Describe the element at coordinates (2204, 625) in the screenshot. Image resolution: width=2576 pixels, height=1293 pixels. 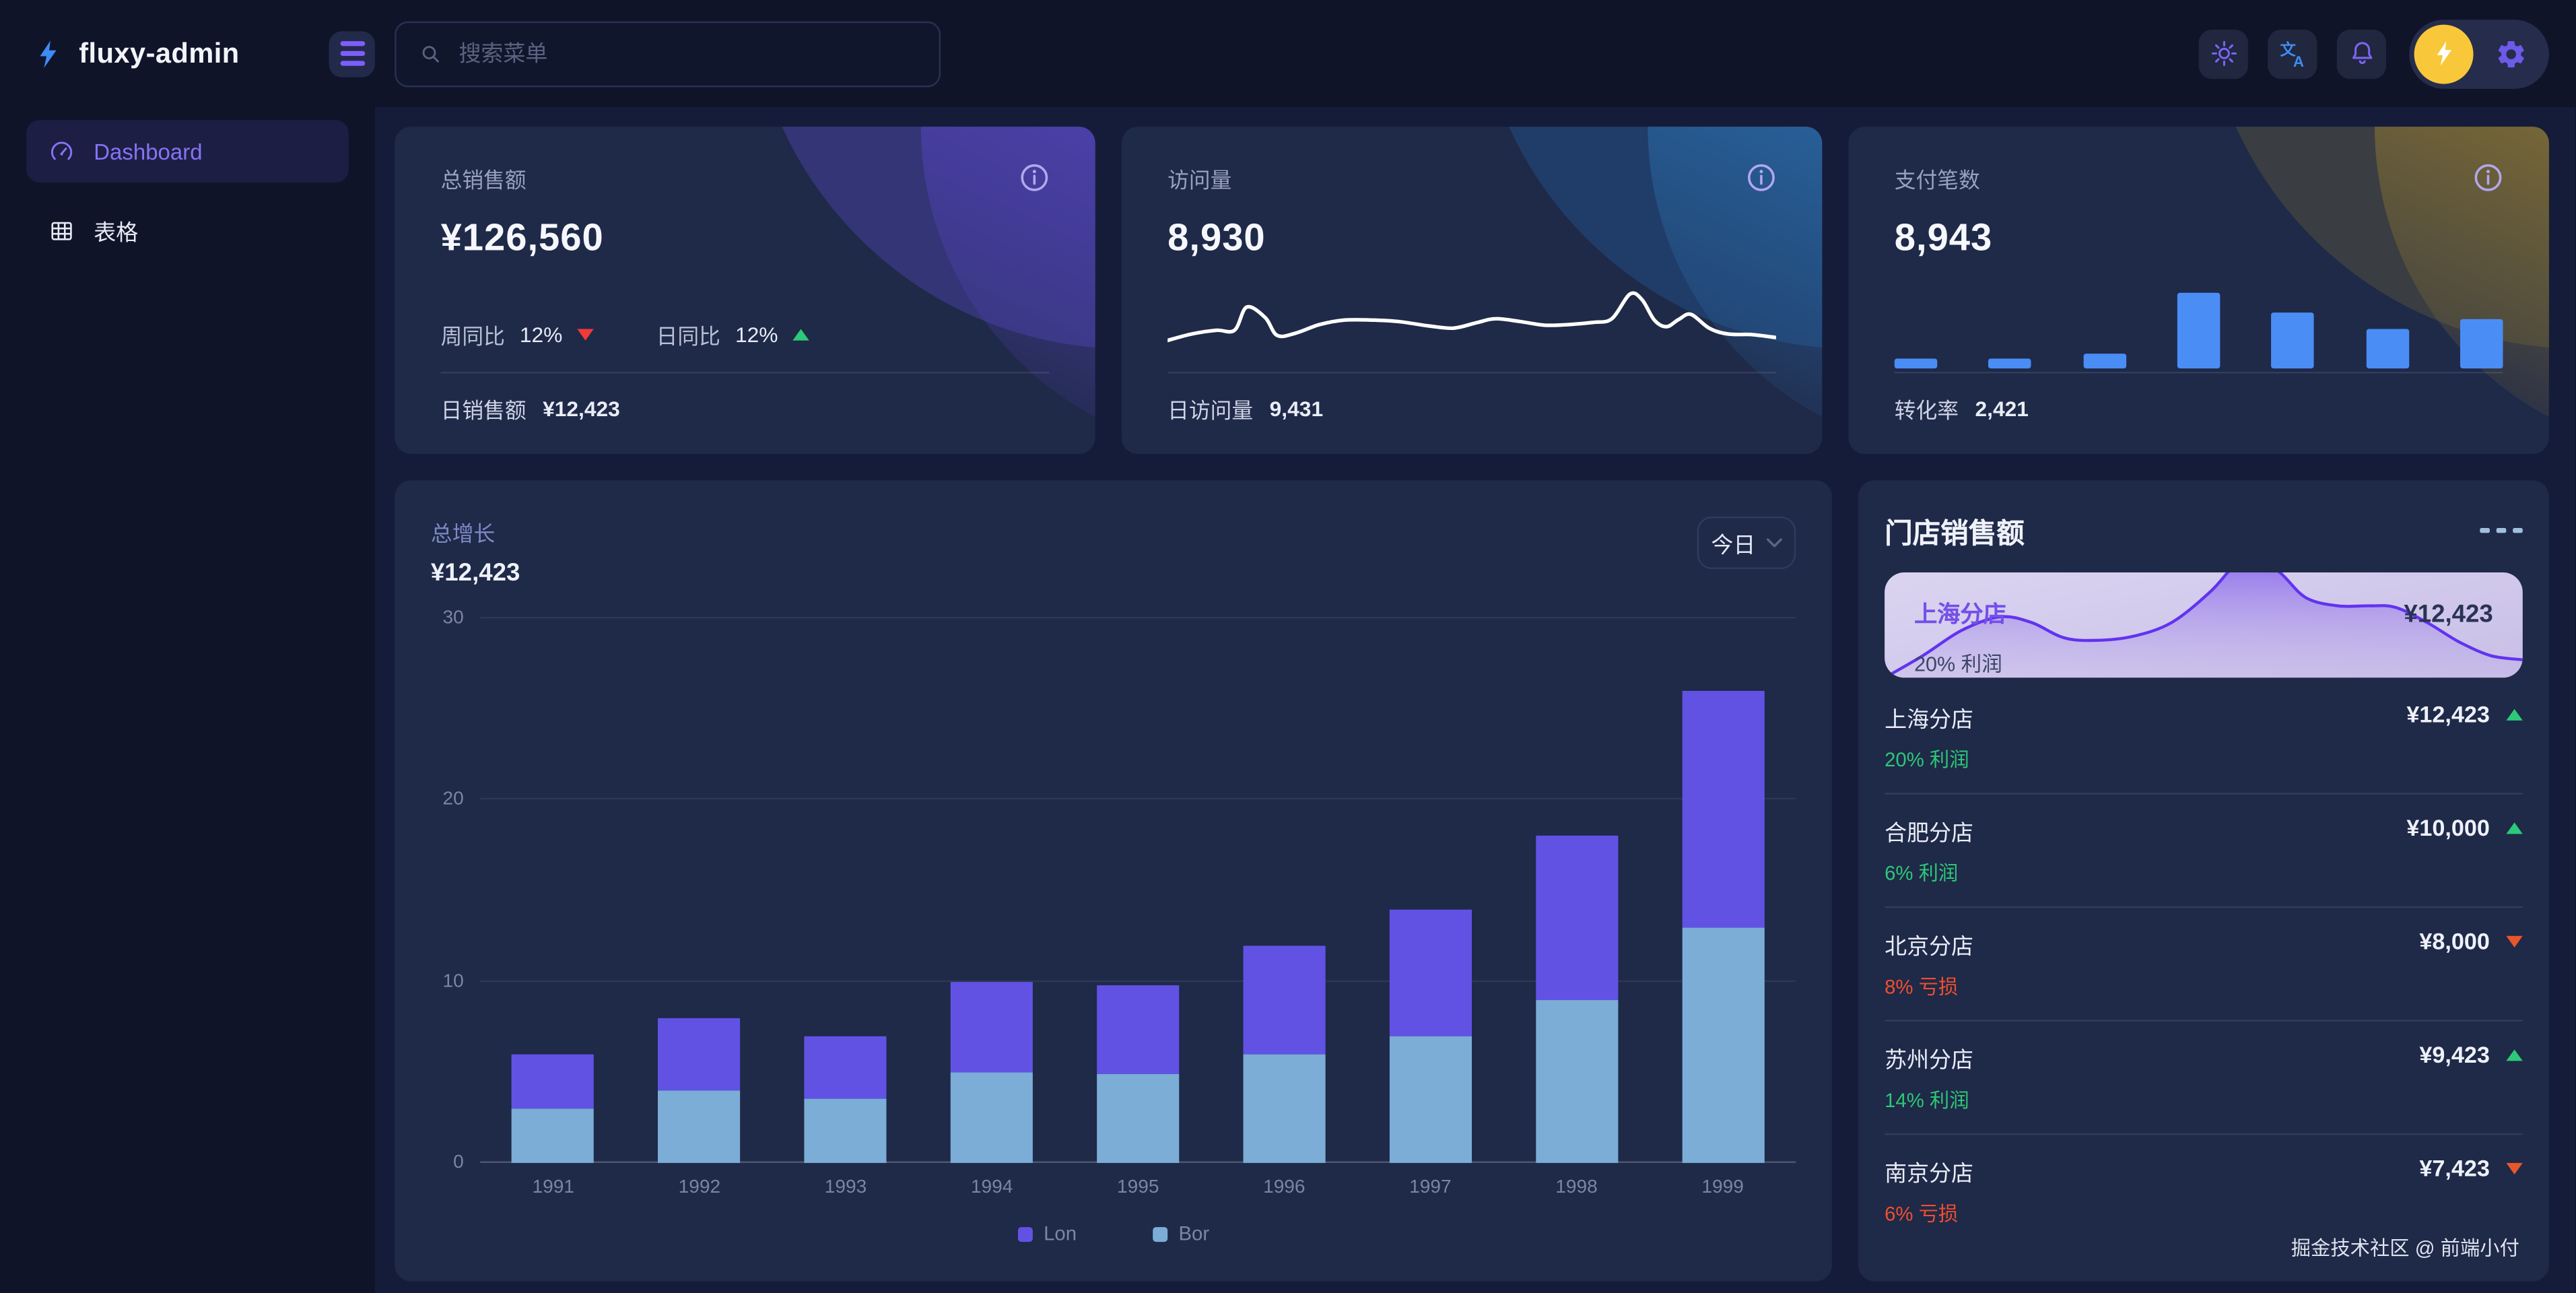
I see `store-highlight-card: 上海分店 ¥12,423 20% 利润` at that location.